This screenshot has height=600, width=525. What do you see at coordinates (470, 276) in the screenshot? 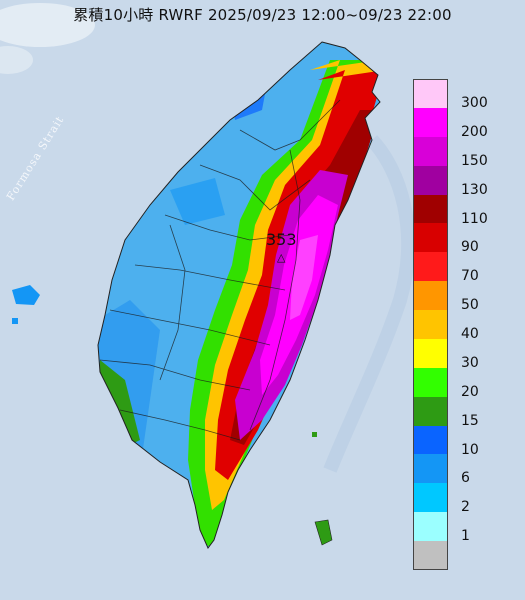
I see `legend-label: 70` at bounding box center [470, 276].